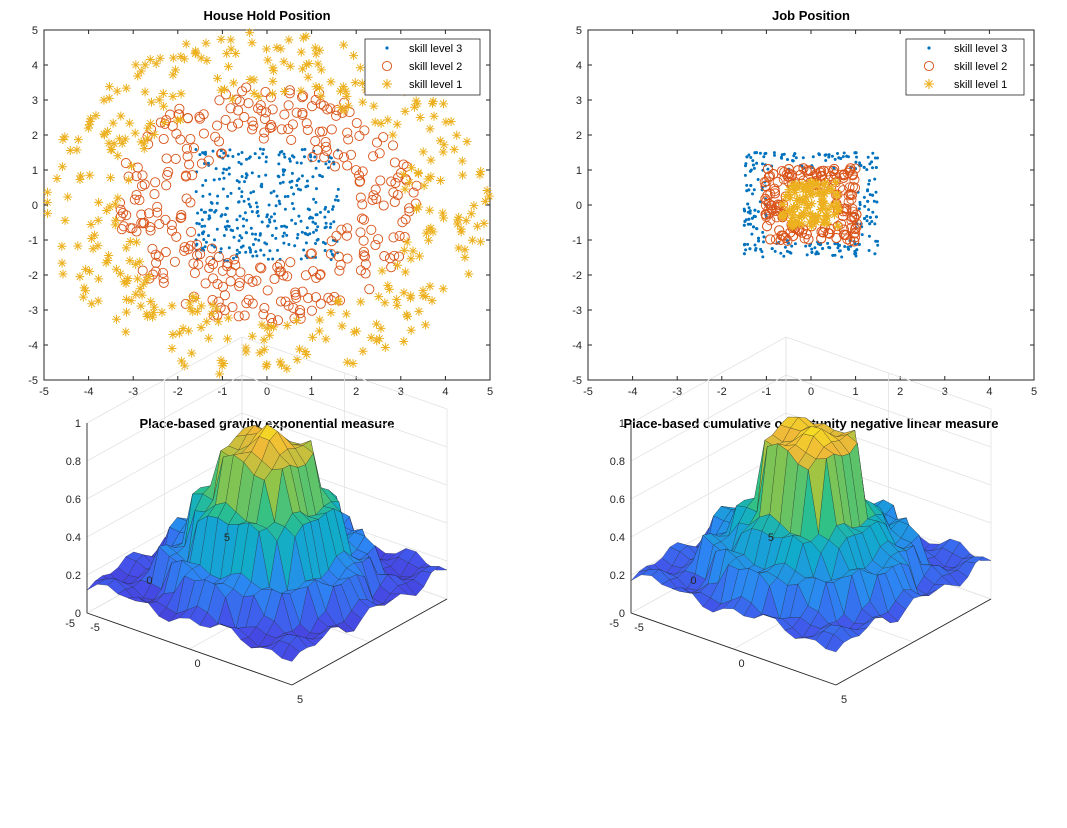  Describe the element at coordinates (733, 649) in the screenshot. I see `x-axis` at that location.